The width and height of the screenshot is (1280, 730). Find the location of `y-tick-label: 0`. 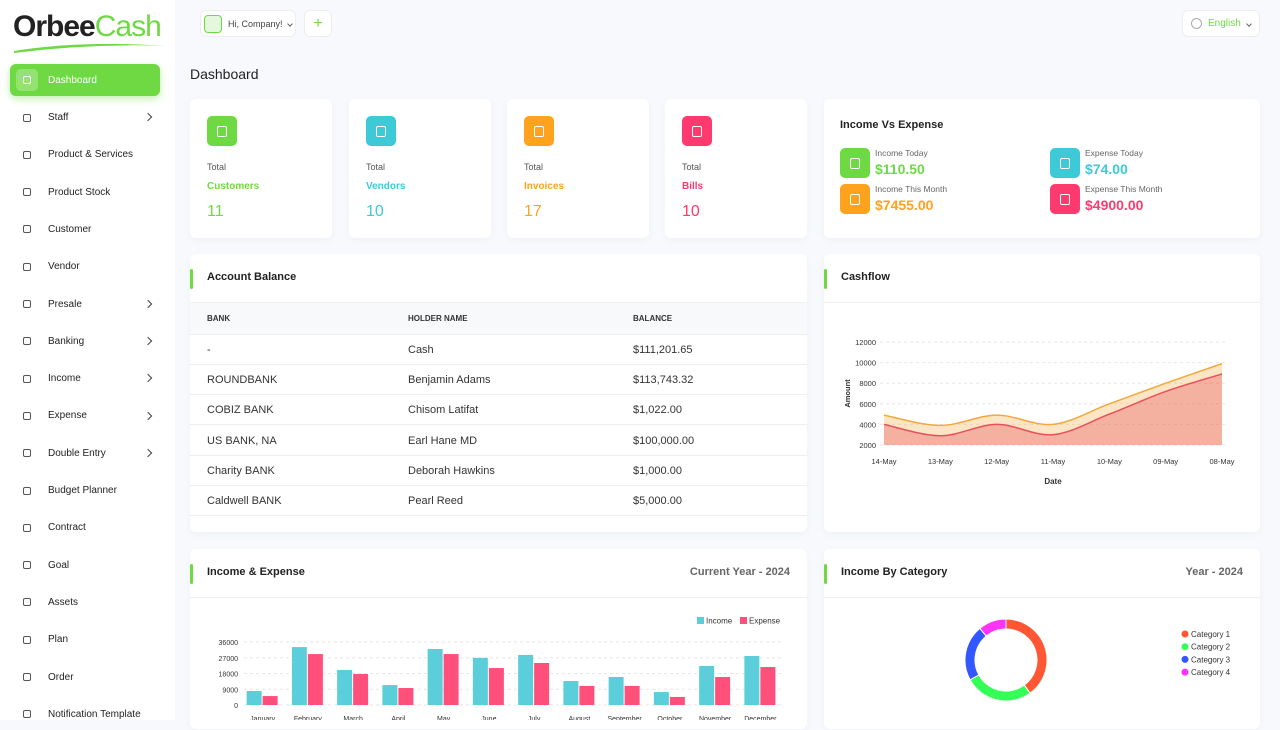

y-tick-label: 0 is located at coordinates (236, 706).